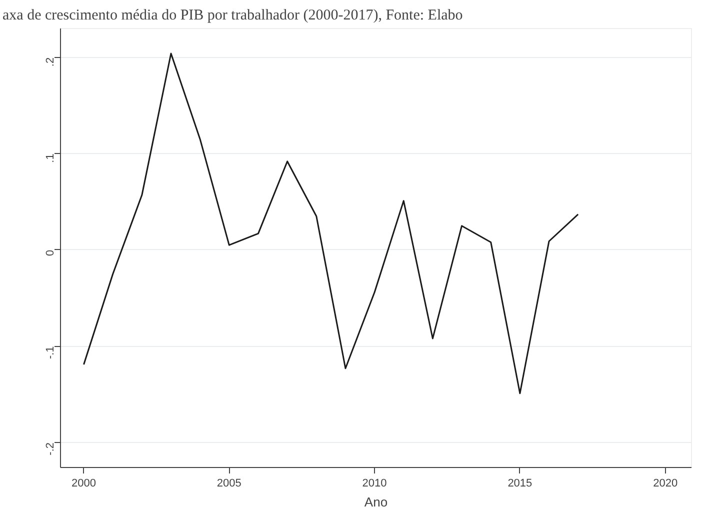  I want to click on y-tick-label: -.2, so click(50, 449).